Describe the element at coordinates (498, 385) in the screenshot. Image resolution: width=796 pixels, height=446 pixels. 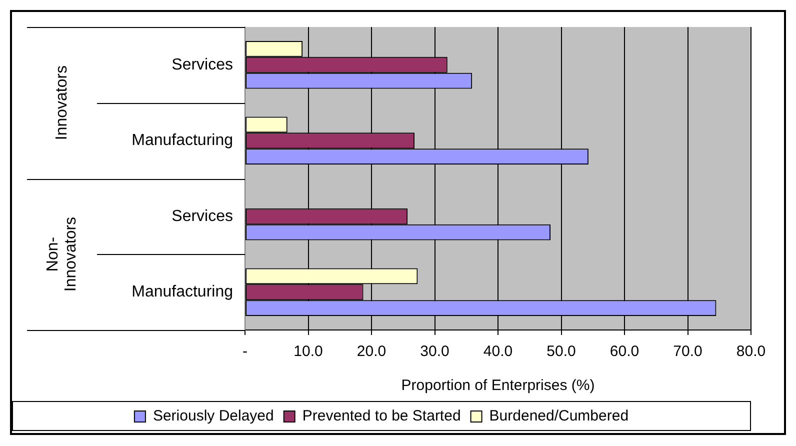
I see `x-axis-title: Proportion of Enterprises (%)` at that location.